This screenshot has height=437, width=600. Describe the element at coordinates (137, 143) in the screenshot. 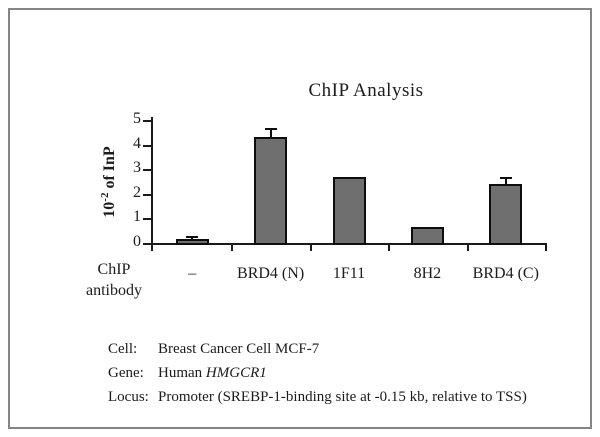

I see `y-tick-label: 4` at that location.